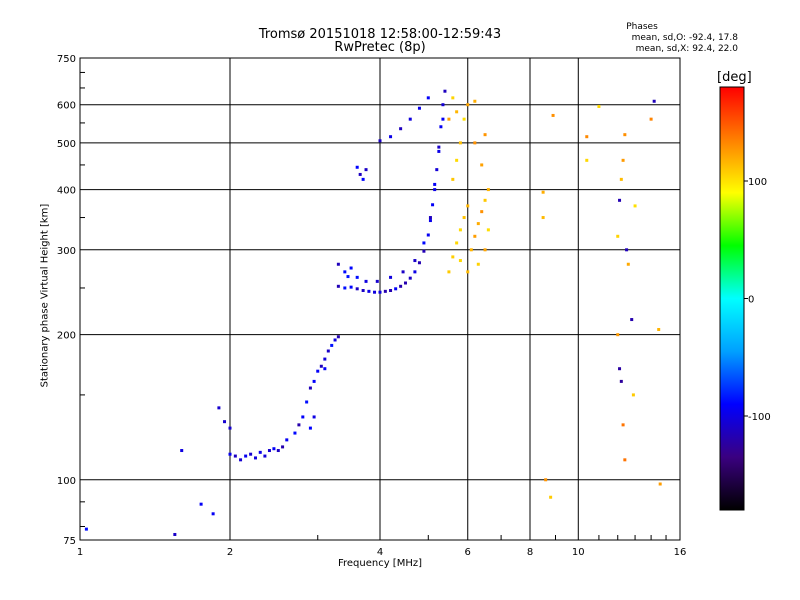 This screenshot has height=600, width=800. I want to click on x-tick-label: 16, so click(680, 552).